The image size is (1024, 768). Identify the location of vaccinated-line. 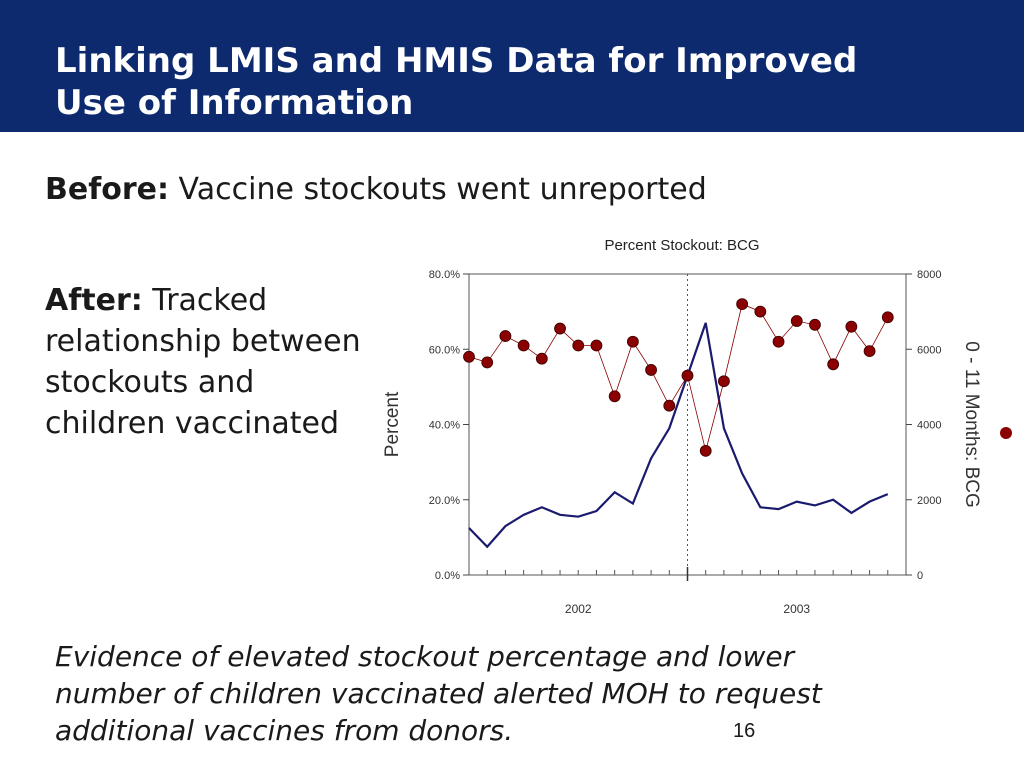
(678, 435).